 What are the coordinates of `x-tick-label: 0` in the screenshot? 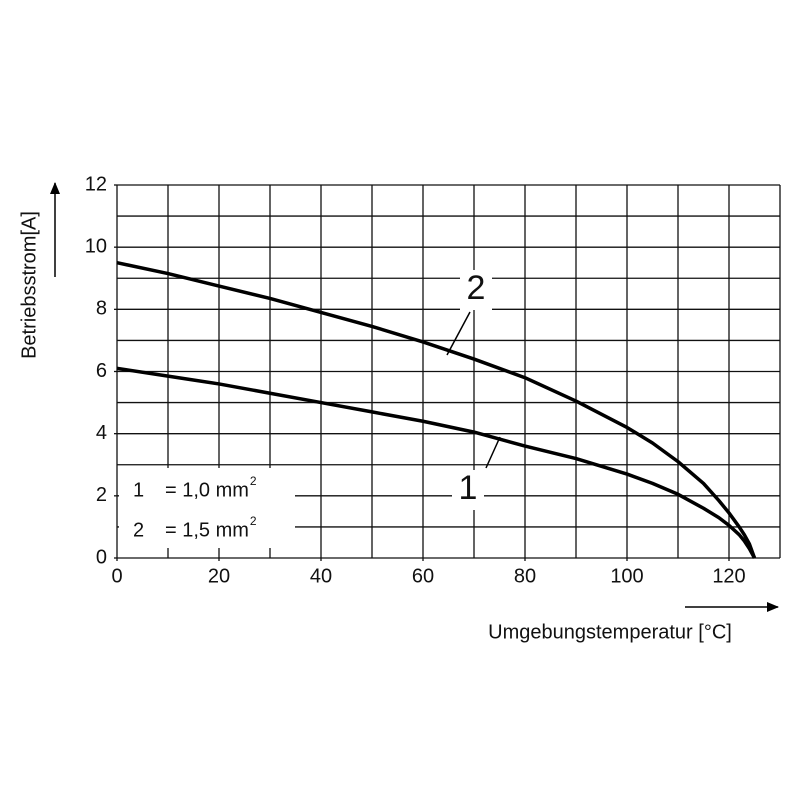 It's located at (116, 576).